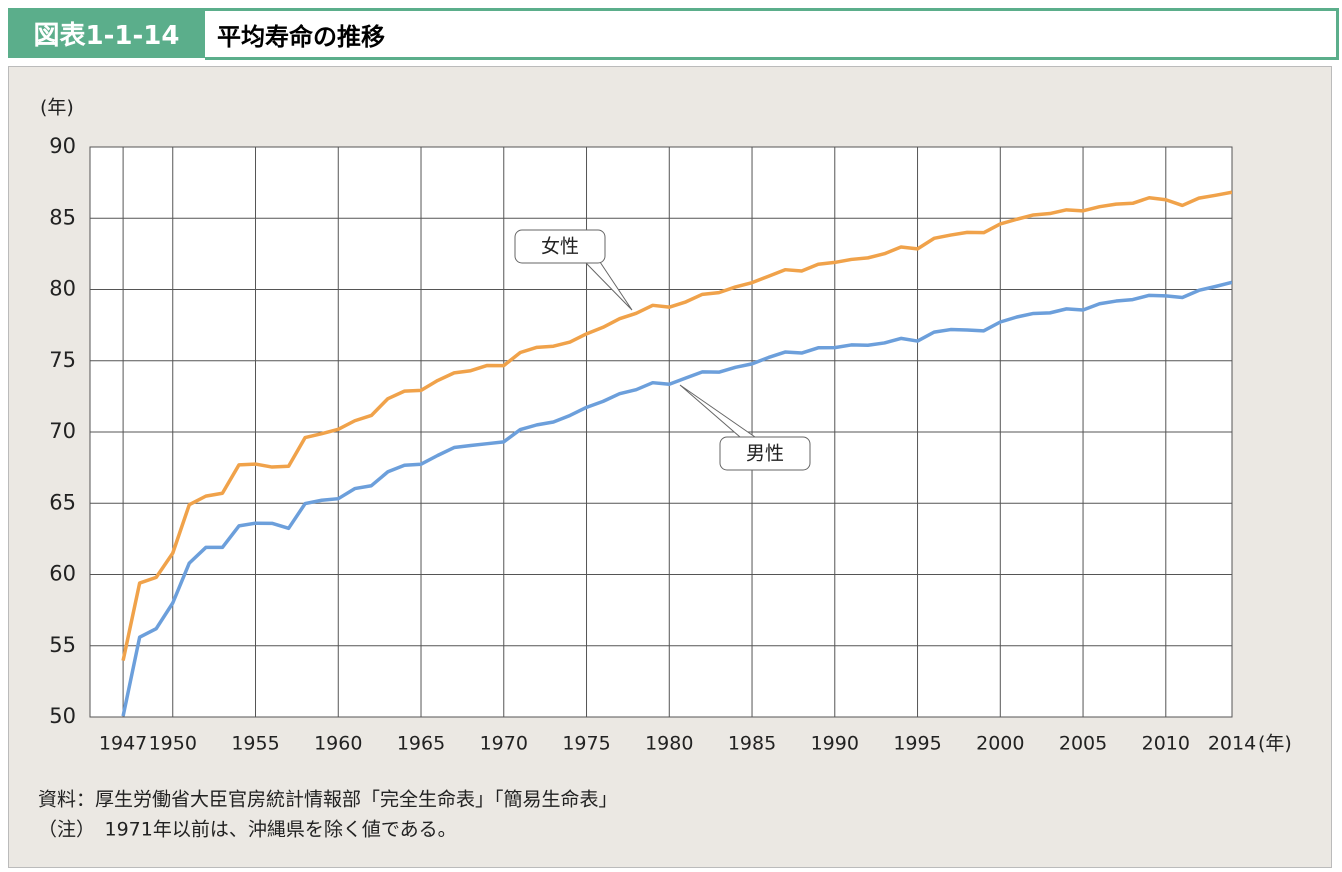  What do you see at coordinates (62, 574) in the screenshot?
I see `y-tick-label: 60` at bounding box center [62, 574].